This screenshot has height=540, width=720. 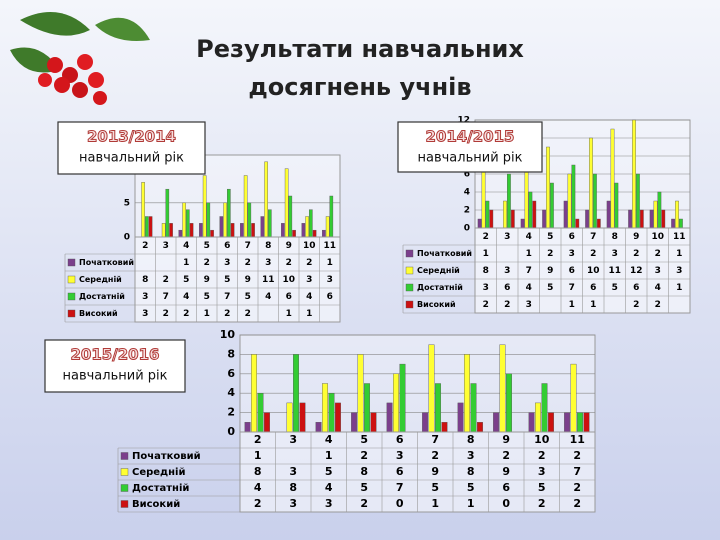 I want to click on x-tick-label: 3, so click(x=293, y=439).